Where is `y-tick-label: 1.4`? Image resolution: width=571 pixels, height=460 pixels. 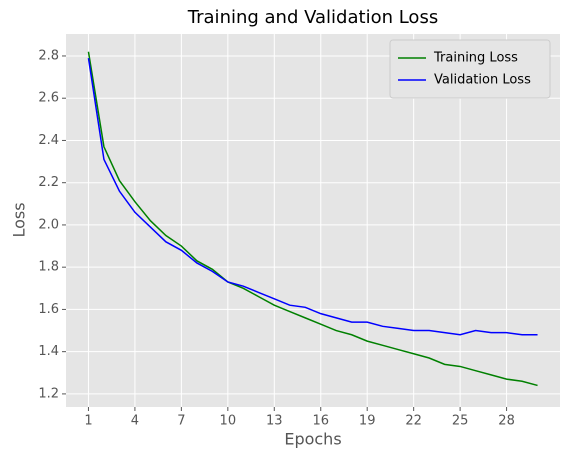 y-tick-label: 1.4 is located at coordinates (48, 351).